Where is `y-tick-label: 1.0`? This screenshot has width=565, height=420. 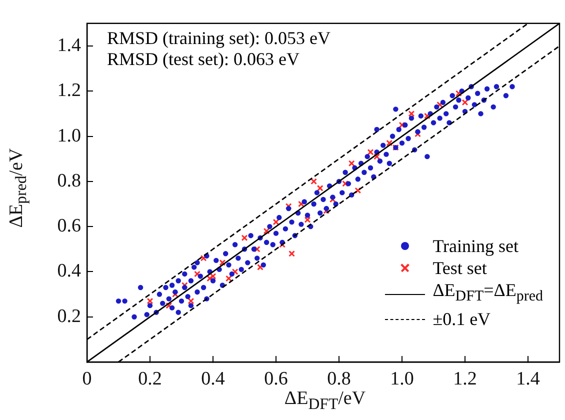
y-tick-label: 1.0 is located at coordinates (69, 135).